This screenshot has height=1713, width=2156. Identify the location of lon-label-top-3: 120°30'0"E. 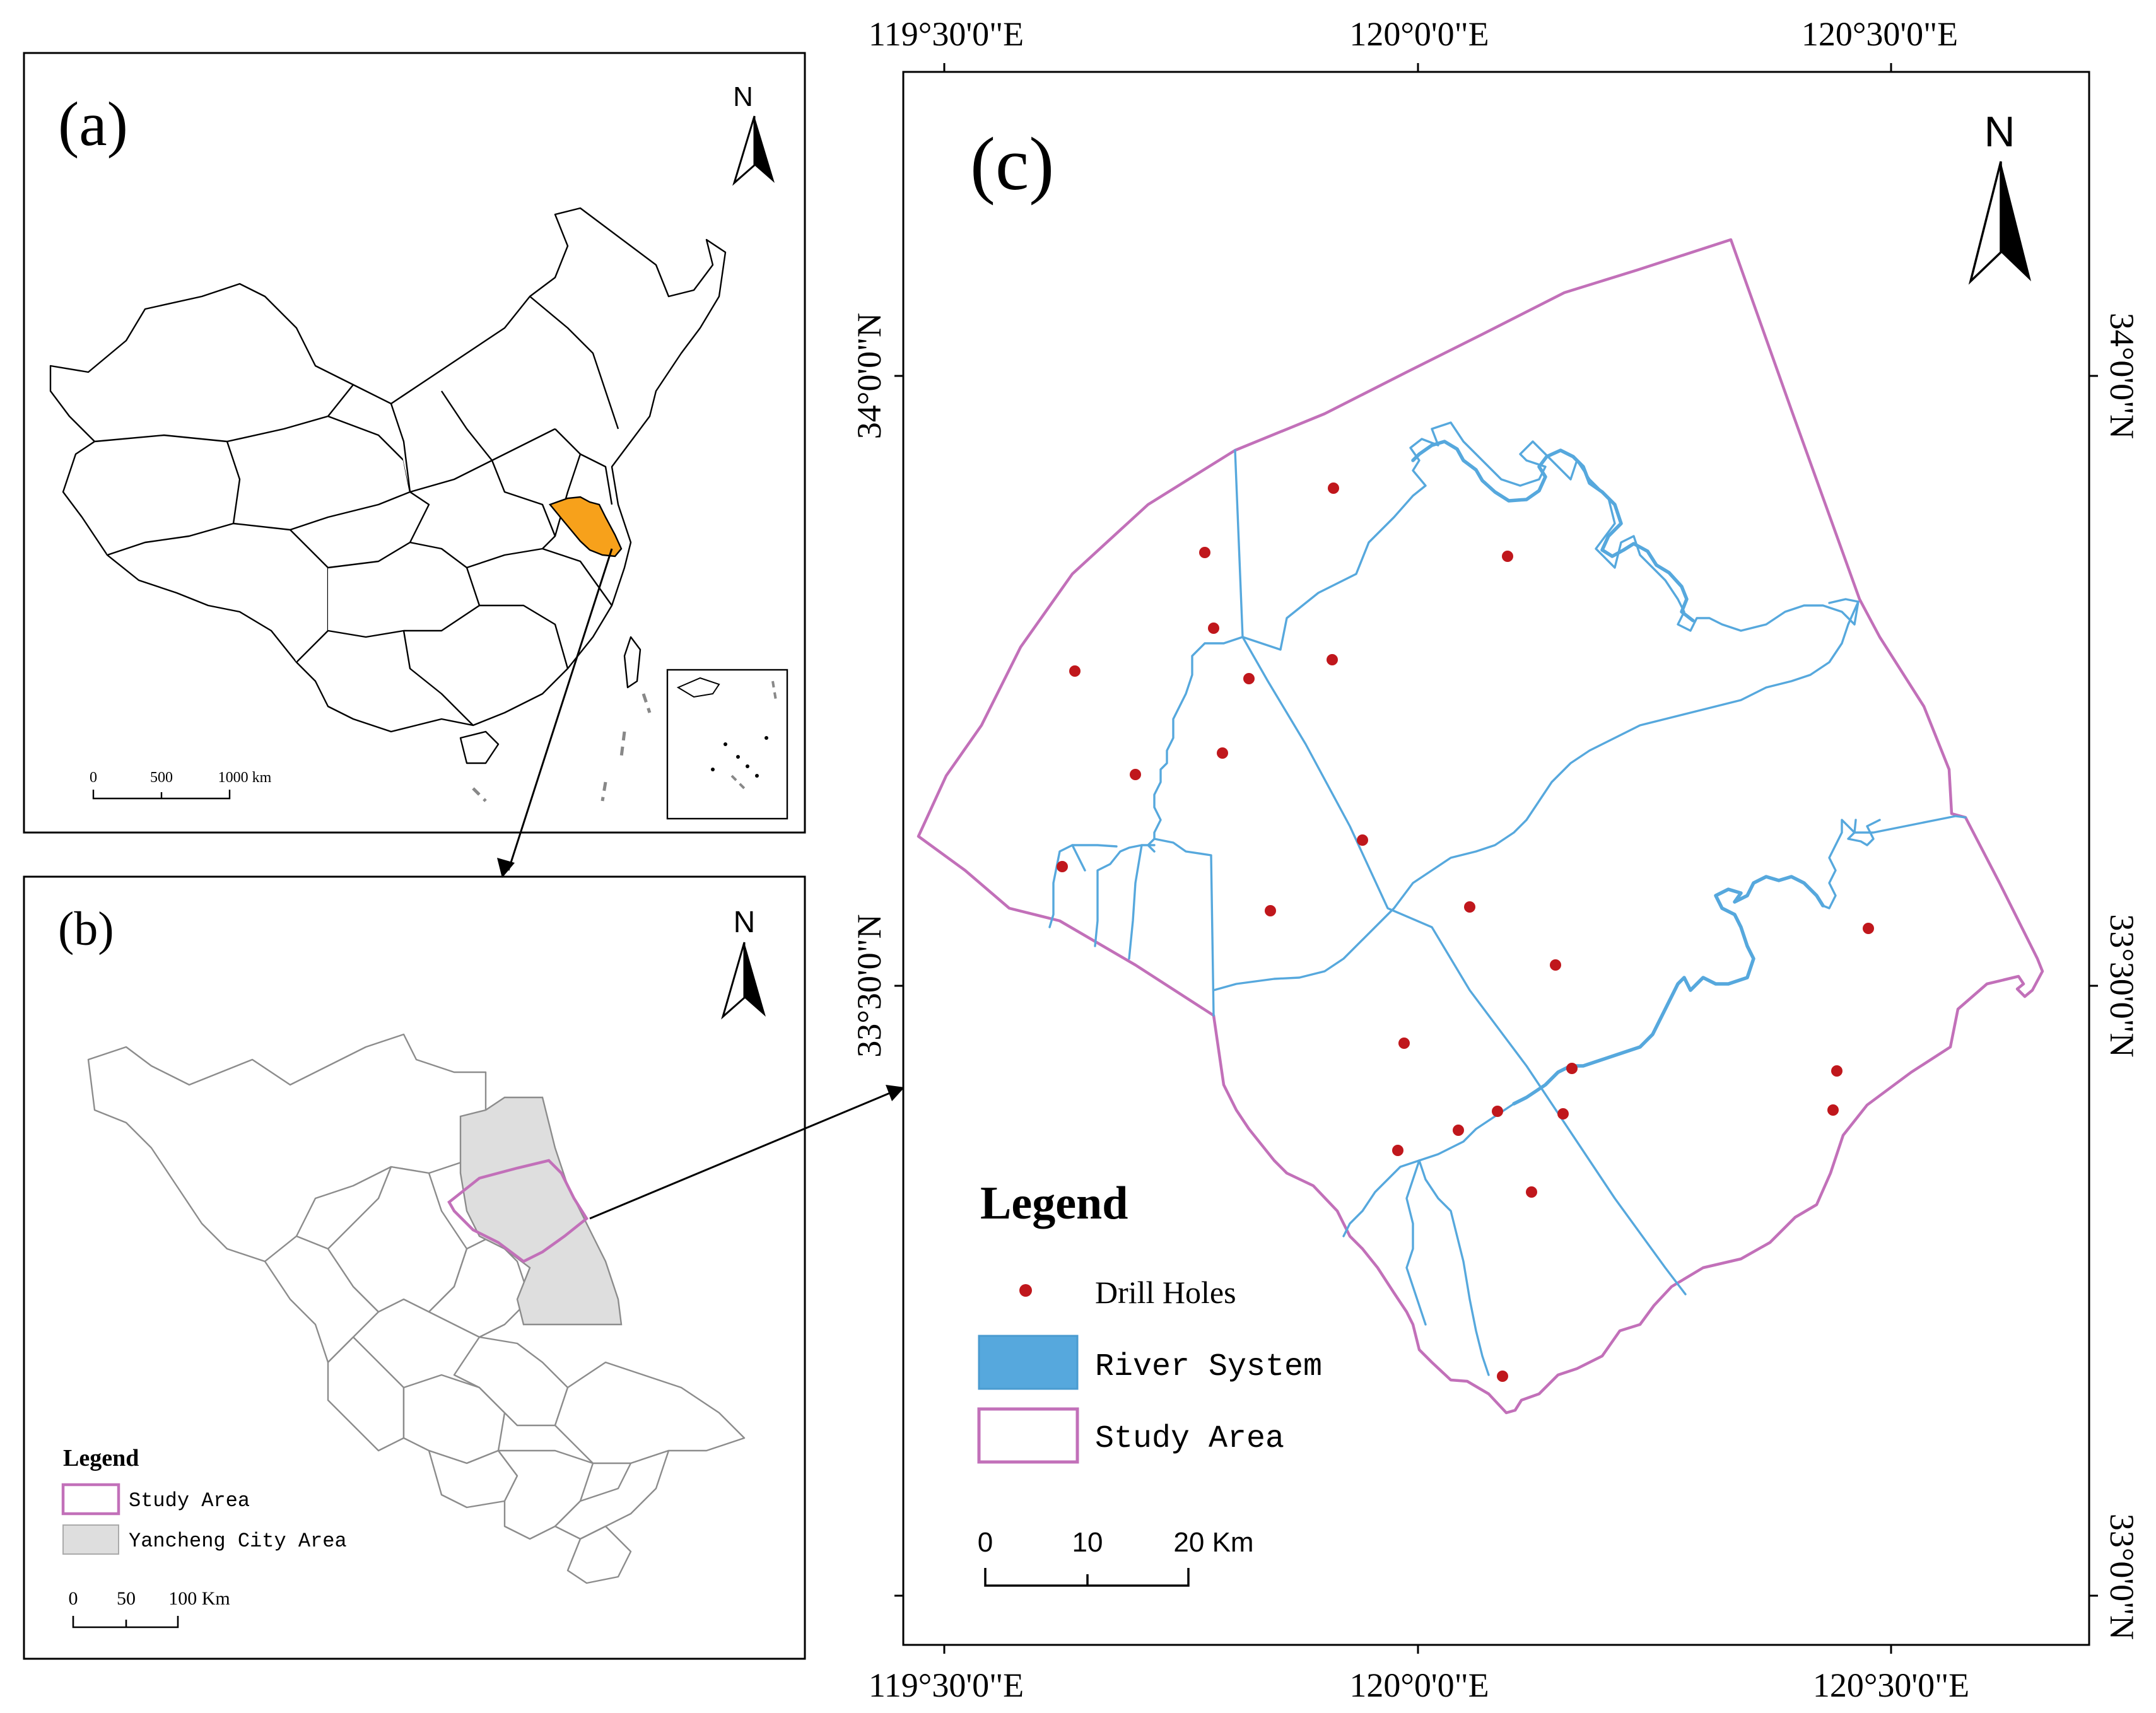
(1880, 34).